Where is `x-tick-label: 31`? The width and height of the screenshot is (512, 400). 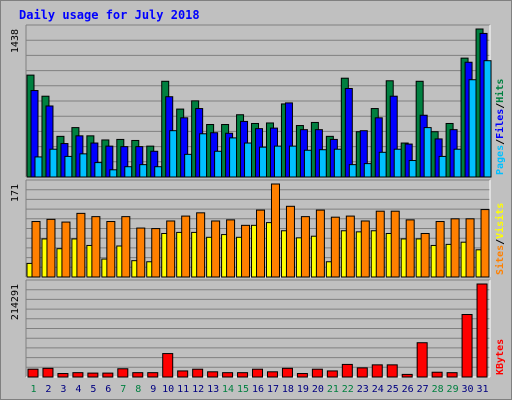 x-tick-label: 31 is located at coordinates (482, 389).